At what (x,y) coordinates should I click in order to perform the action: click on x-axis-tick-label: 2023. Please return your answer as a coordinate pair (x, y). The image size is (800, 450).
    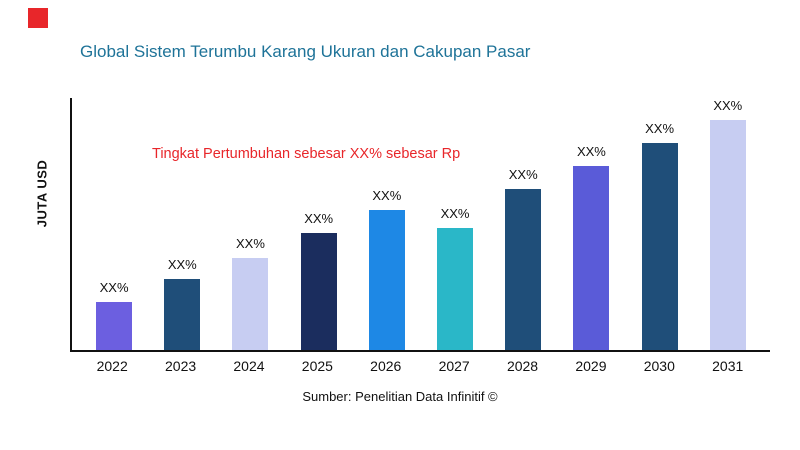
    Looking at the image, I should click on (181, 366).